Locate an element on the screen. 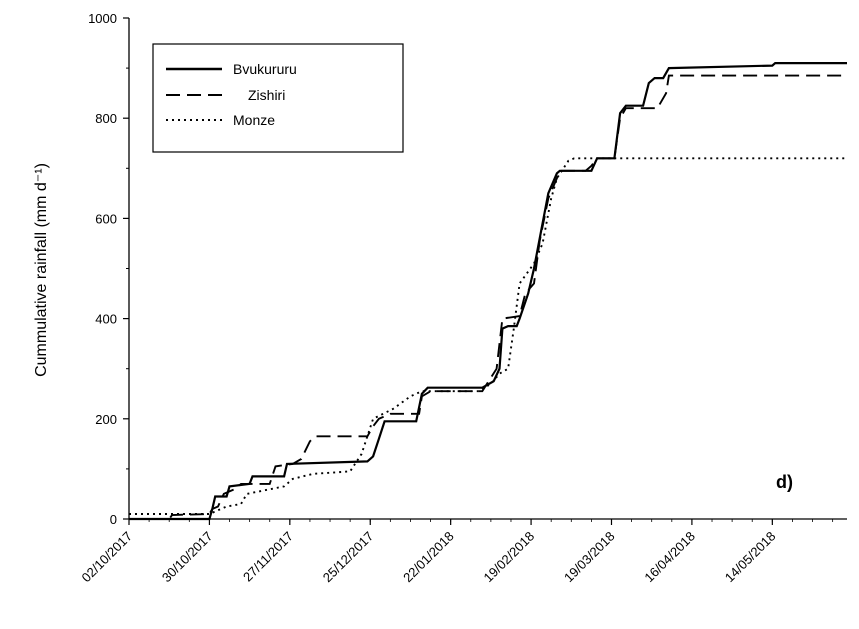 The height and width of the screenshot is (629, 859). y-tick-label: 1000 is located at coordinates (102, 18).